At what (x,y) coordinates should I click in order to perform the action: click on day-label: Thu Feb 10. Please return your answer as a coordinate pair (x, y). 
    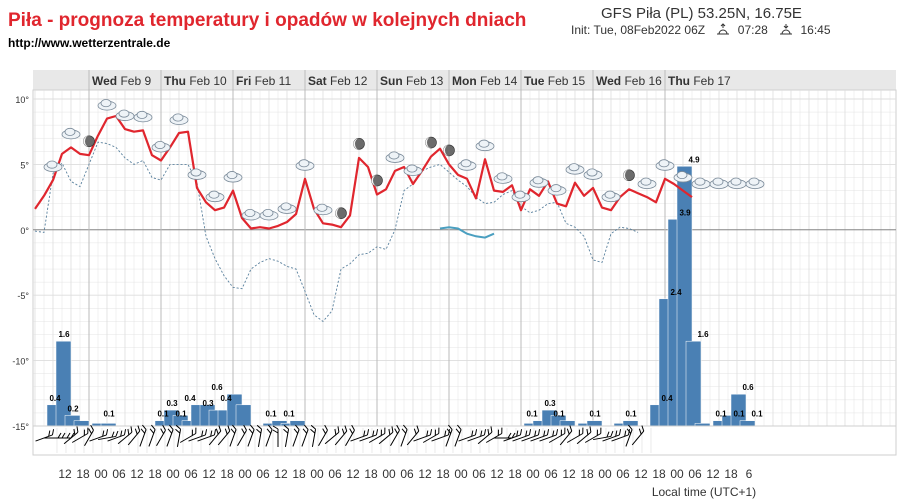
    Looking at the image, I should click on (195, 81).